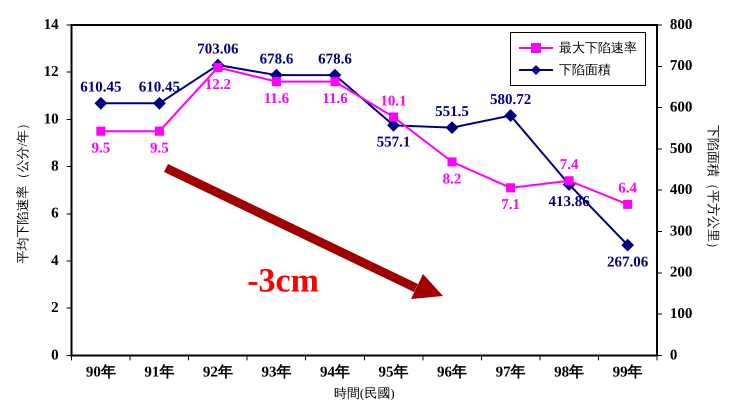 The height and width of the screenshot is (412, 740). I want to click on x-tick-label: 90年, so click(101, 371).